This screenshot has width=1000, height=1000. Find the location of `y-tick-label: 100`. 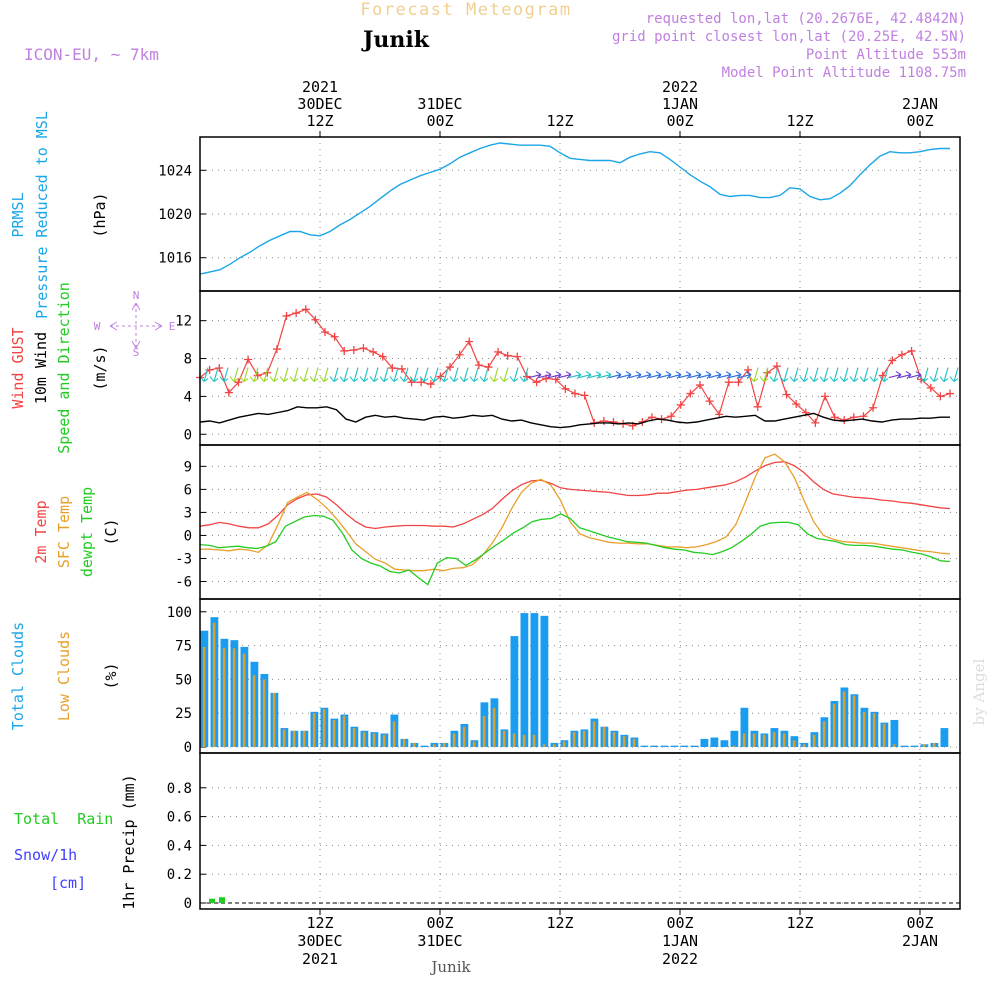

y-tick-label: 100 is located at coordinates (179, 613).